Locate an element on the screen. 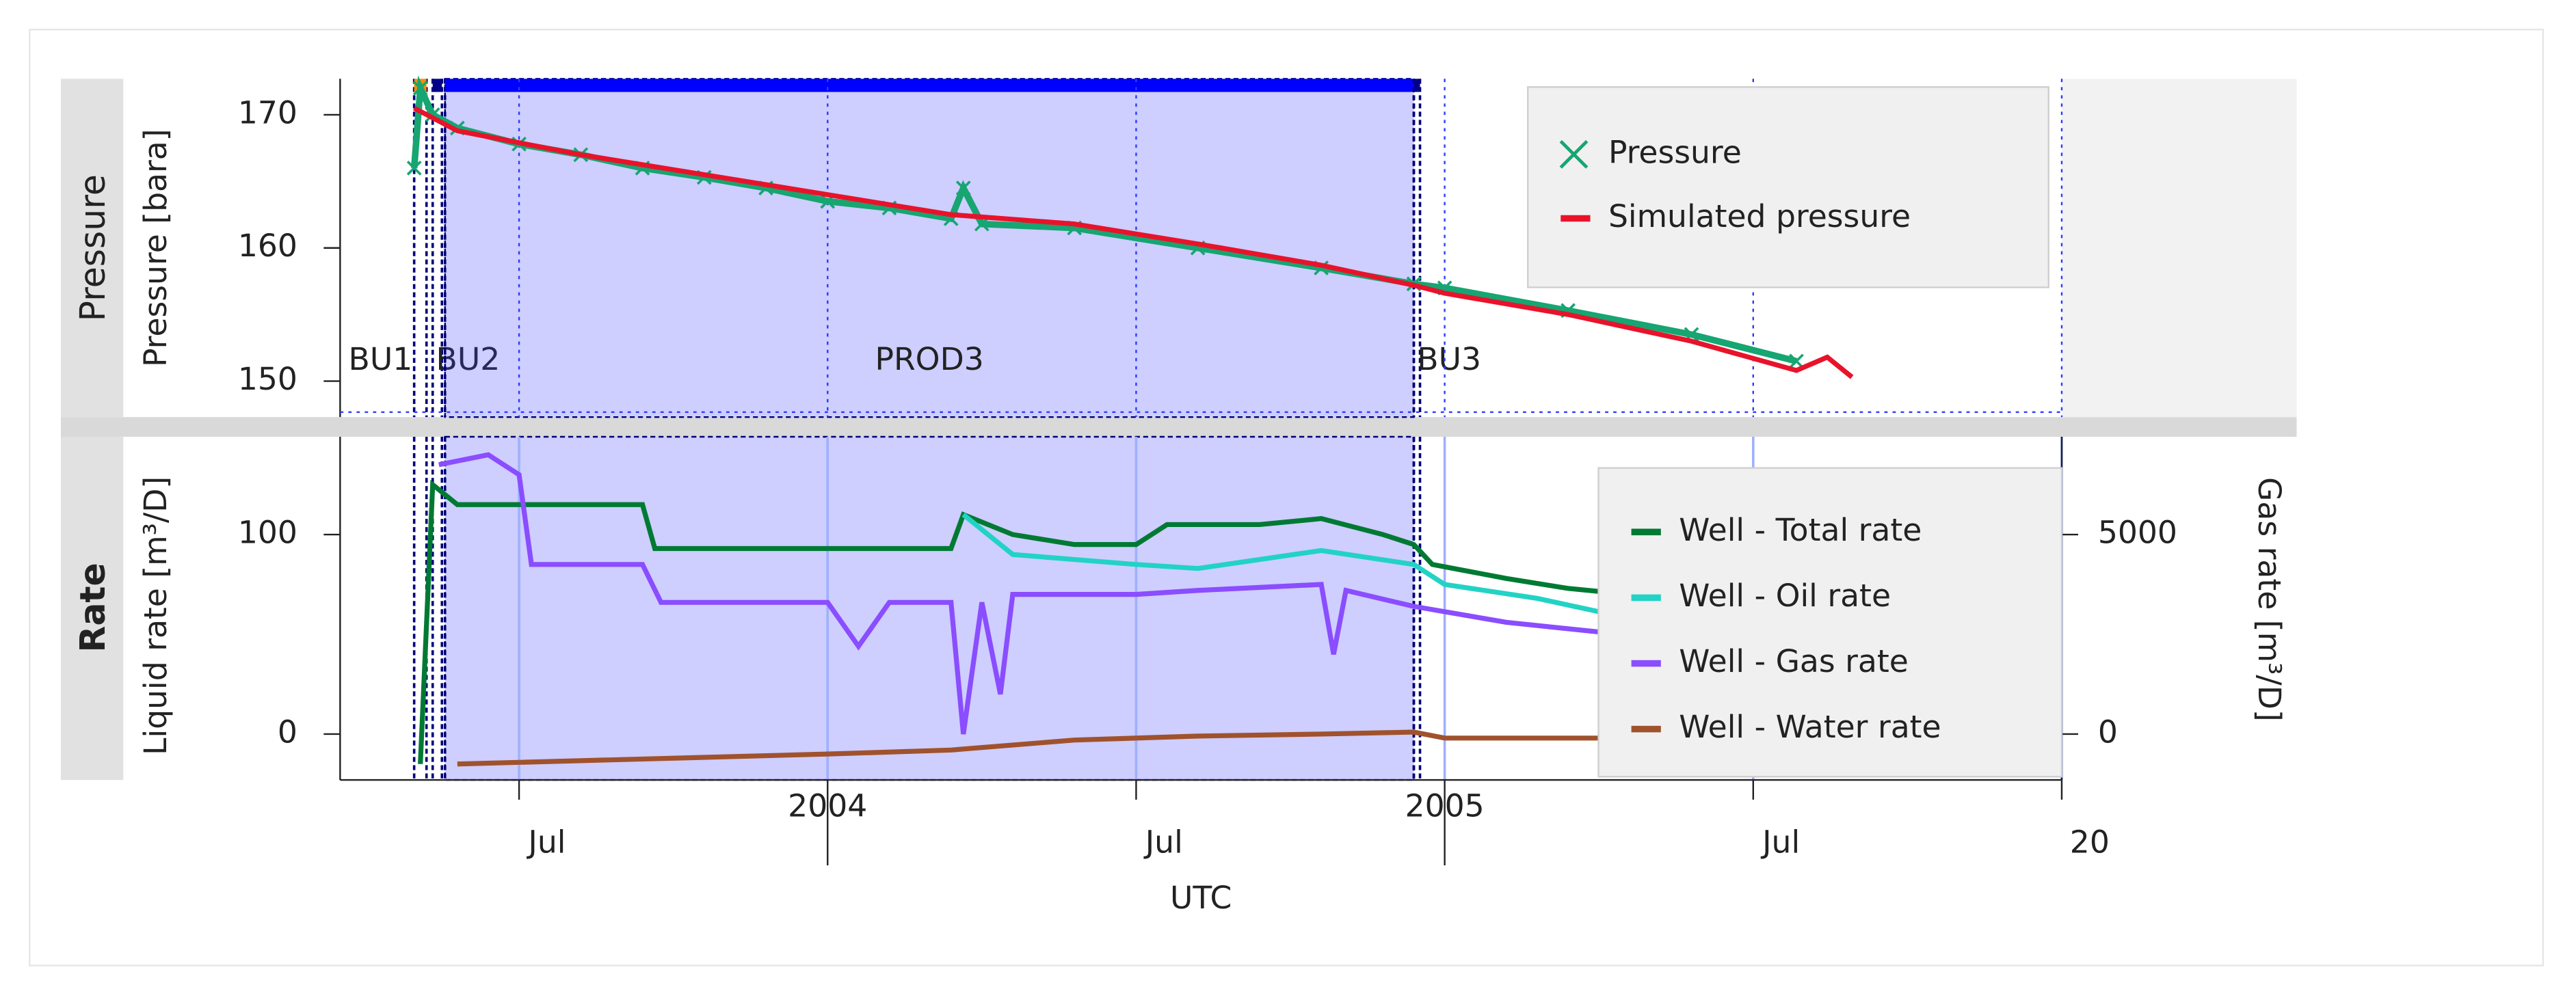 The height and width of the screenshot is (1000, 2576). x-tick-label: 2005 is located at coordinates (1445, 805).